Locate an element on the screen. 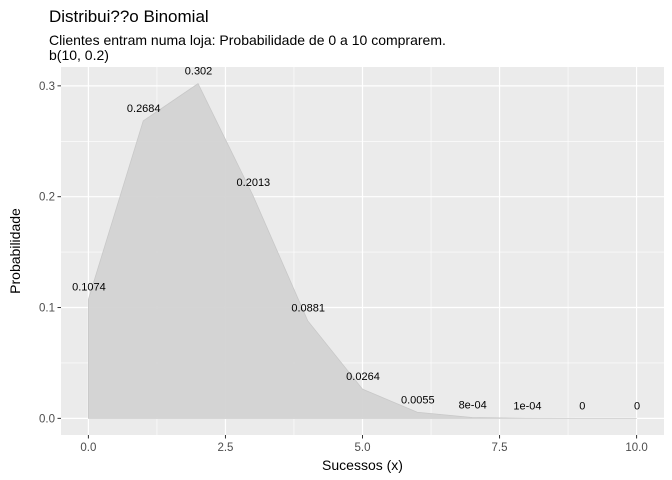 The height and width of the screenshot is (480, 672). data-label: 0.0055 is located at coordinates (418, 400).